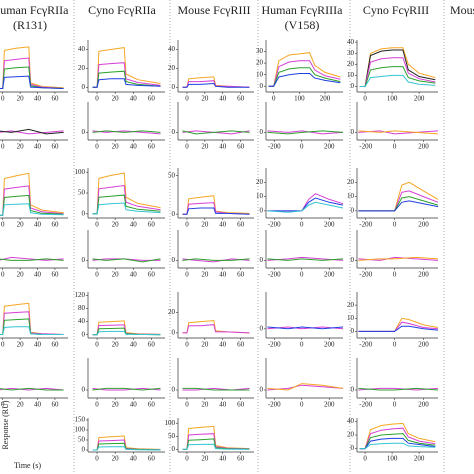  What do you see at coordinates (34, 10) in the screenshot?
I see `column-header: Human FcγRIIa` at bounding box center [34, 10].